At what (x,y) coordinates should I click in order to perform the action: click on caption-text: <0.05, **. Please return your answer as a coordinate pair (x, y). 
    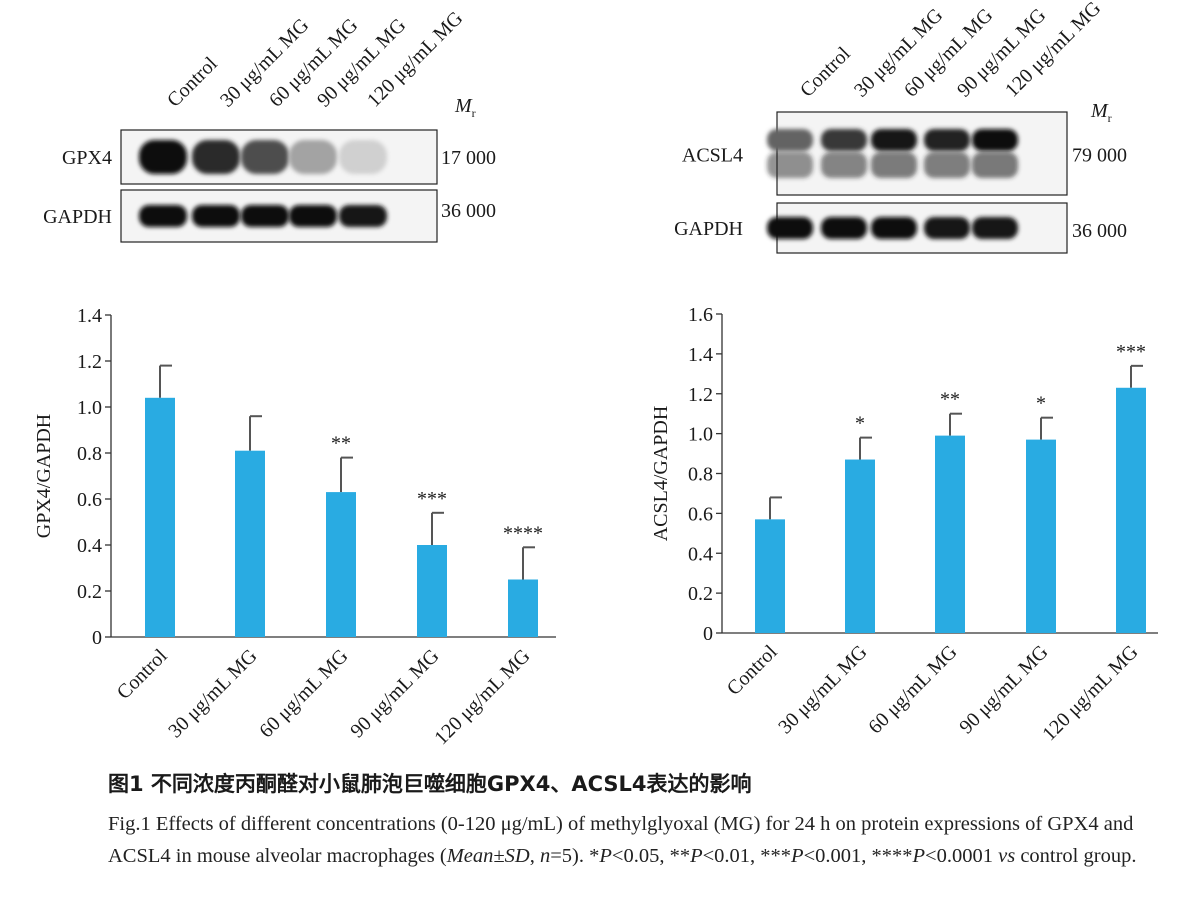
    Looking at the image, I should click on (651, 856).